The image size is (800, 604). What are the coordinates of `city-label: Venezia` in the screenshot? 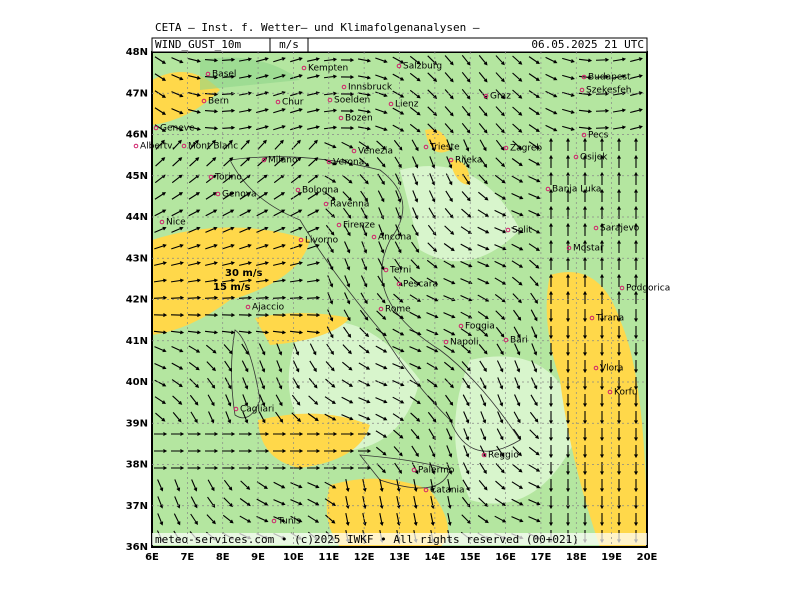 It's located at (375, 152).